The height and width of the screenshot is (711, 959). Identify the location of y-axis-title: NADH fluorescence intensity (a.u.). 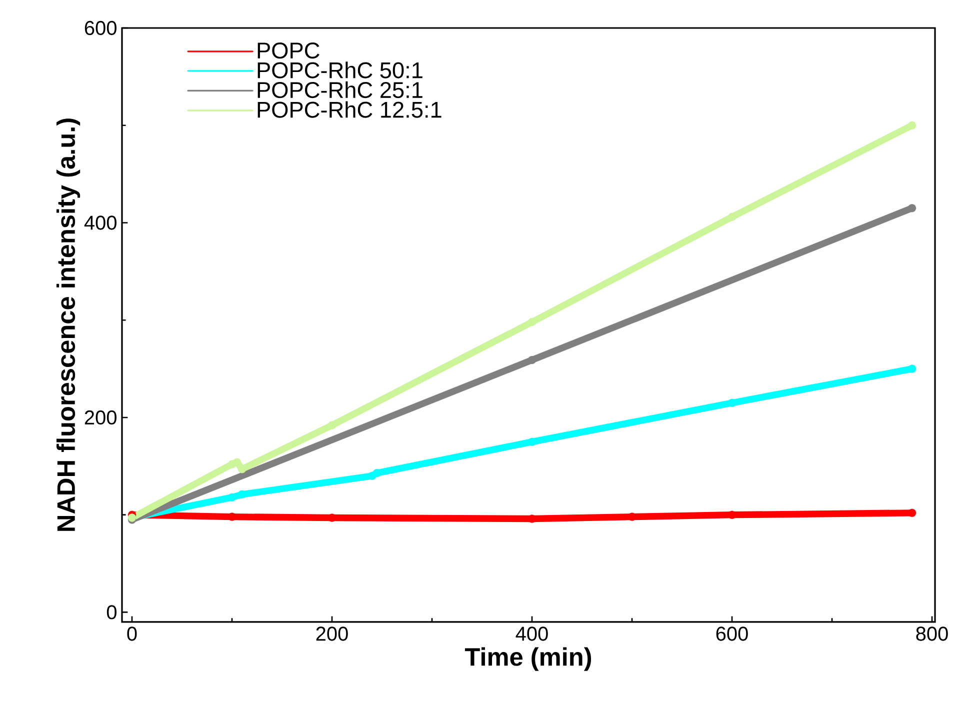
(68, 324).